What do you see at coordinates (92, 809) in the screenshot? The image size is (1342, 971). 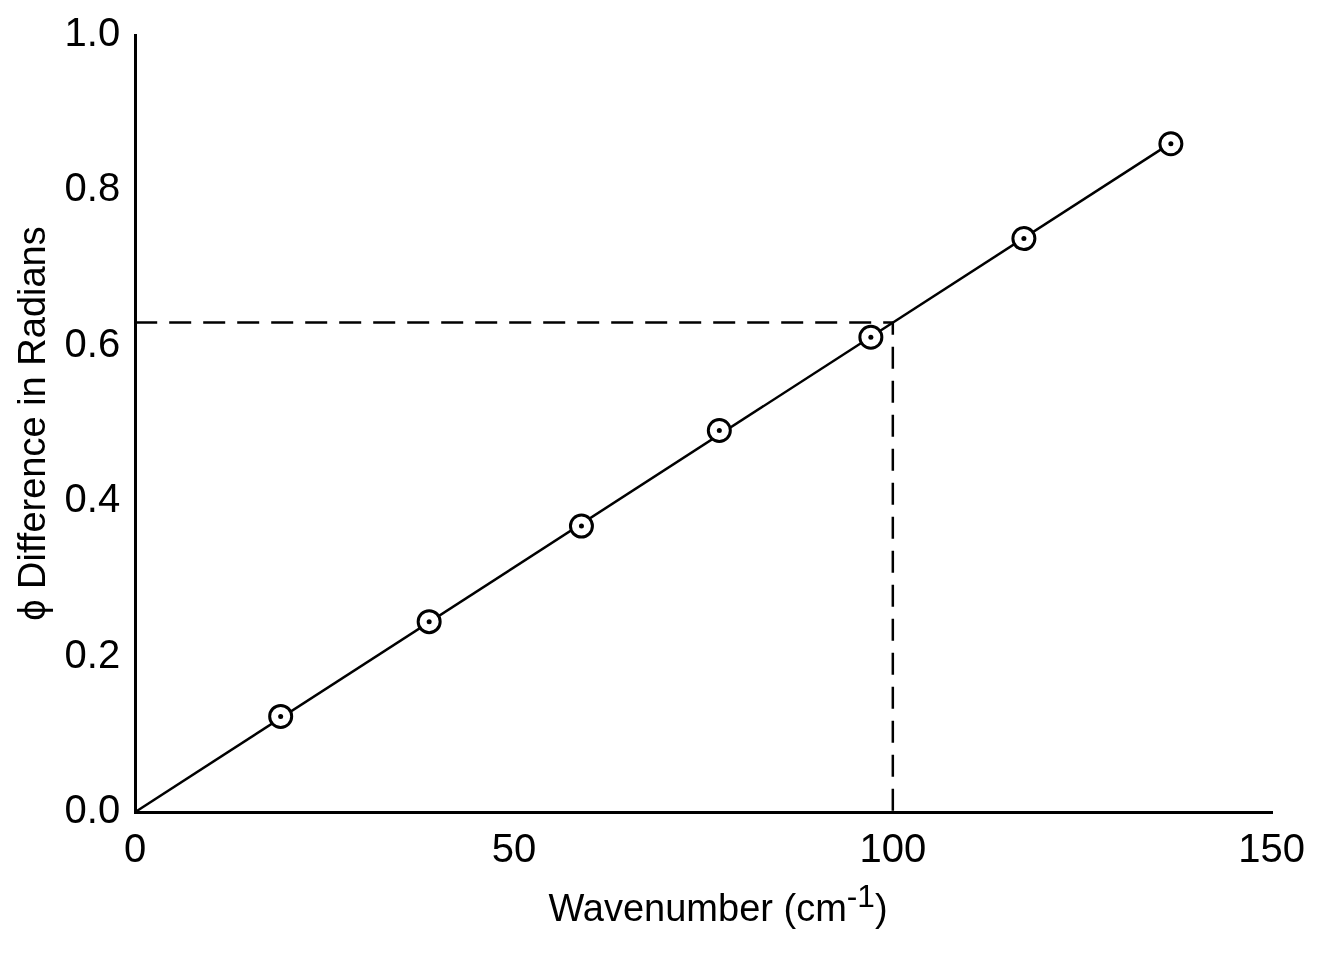 I see `y-tick-label: 0.0` at bounding box center [92, 809].